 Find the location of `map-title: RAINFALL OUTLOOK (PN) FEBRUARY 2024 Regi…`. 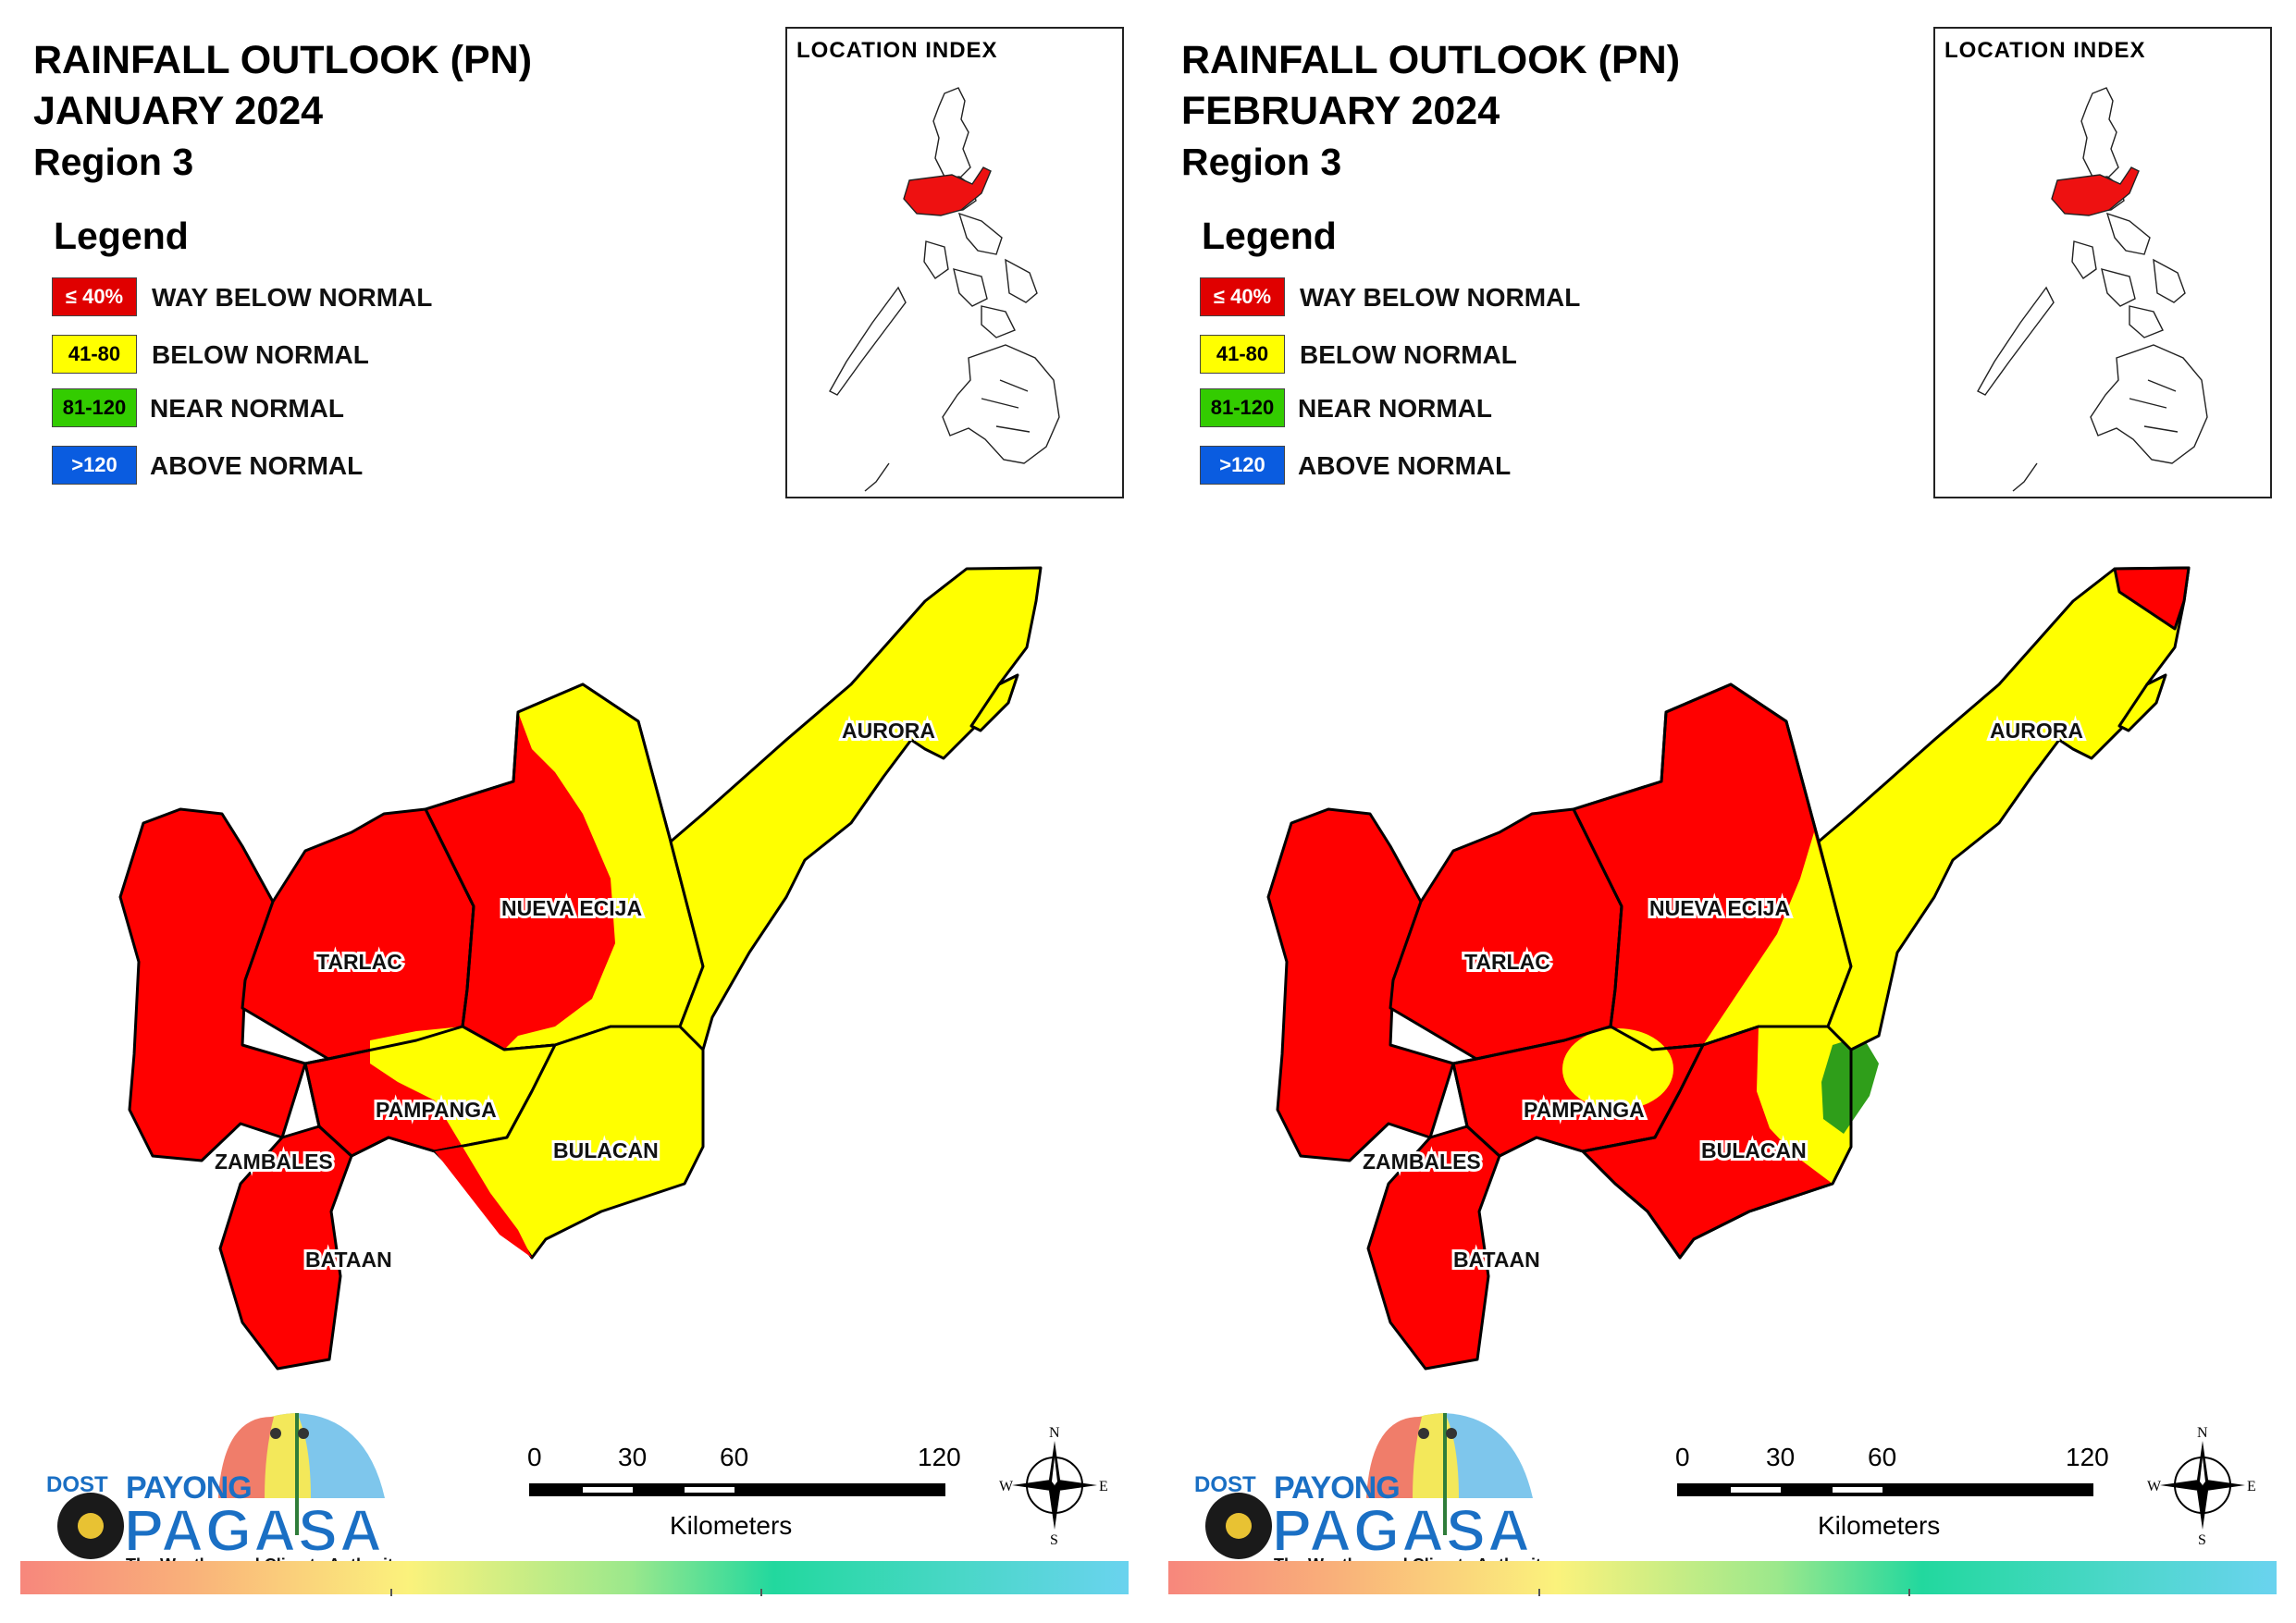

map-title: RAINFALL OUTLOOK (PN) FEBRUARY 2024 Regi… is located at coordinates (1430, 111).